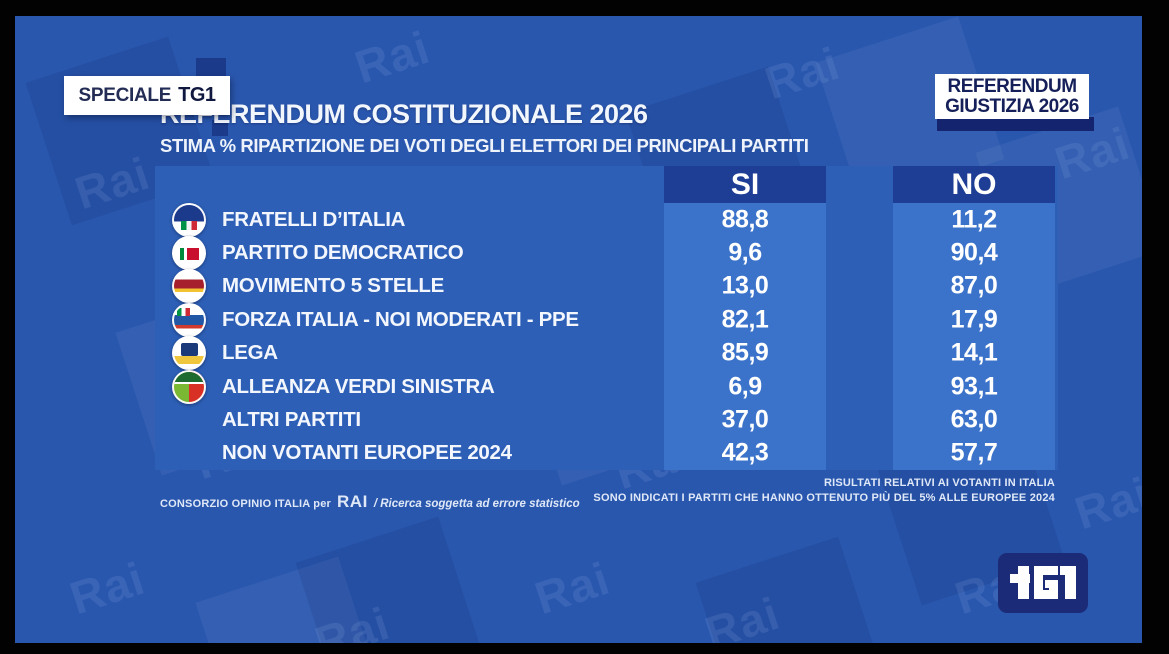 The width and height of the screenshot is (1169, 654). I want to click on party-label: FORZA ITALIA - NOI MODERATI - PPE, so click(400, 319).